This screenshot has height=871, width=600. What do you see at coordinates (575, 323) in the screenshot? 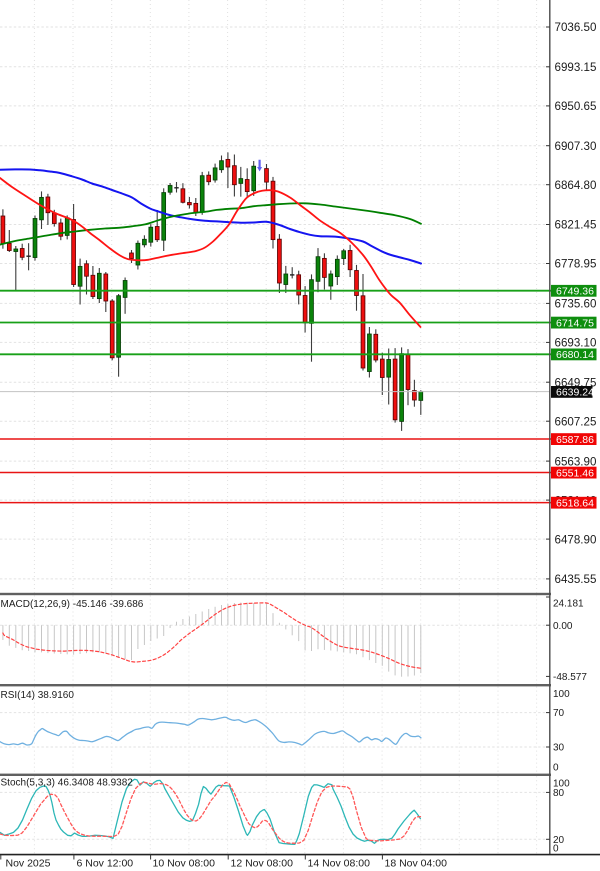
I see `svg-text: 6714.75` at bounding box center [575, 323].